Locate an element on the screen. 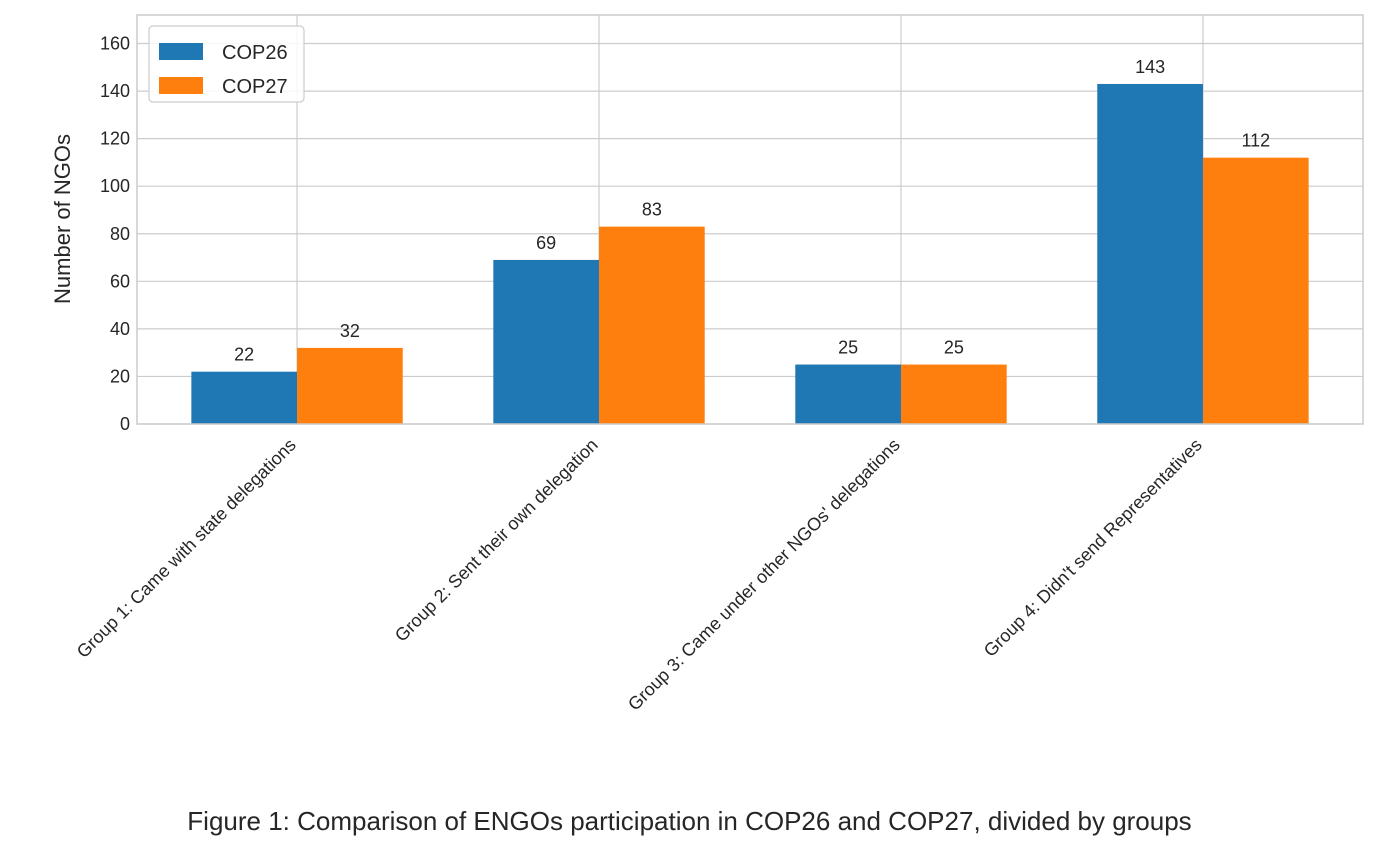 This screenshot has width=1379, height=855. y-tick-label: 100 is located at coordinates (115, 186).